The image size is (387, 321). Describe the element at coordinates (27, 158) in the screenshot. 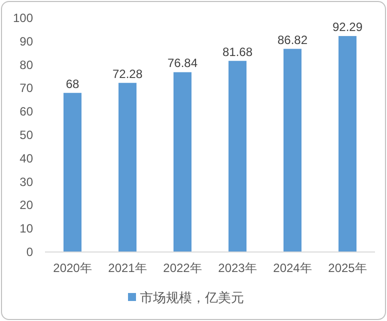

I see `y-tick-label: 40` at that location.